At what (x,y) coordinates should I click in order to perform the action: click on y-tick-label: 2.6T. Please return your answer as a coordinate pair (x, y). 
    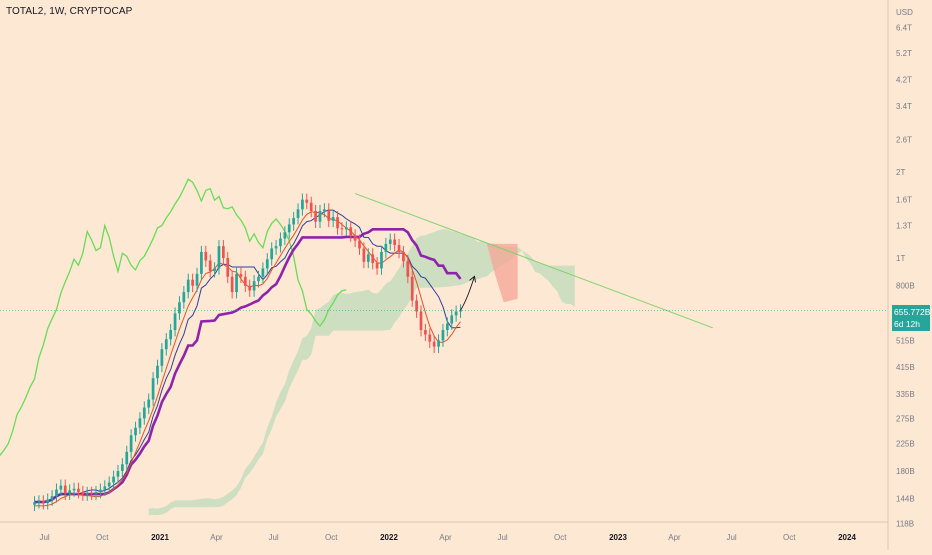
    Looking at the image, I should click on (904, 139).